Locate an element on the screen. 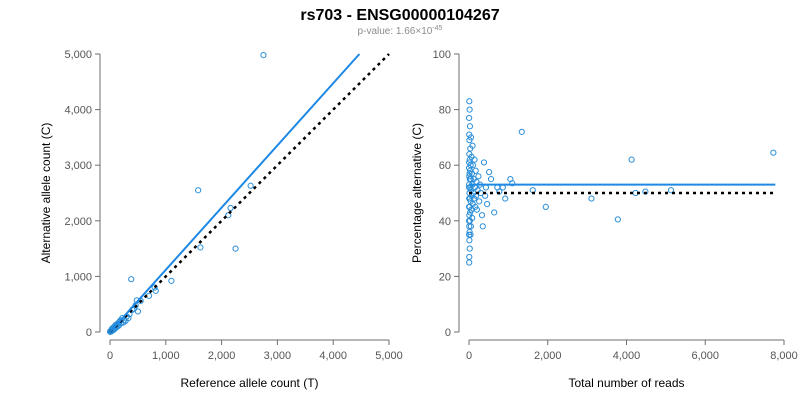 The image size is (800, 400). y-tick-label: 4,000 is located at coordinates (78, 111).